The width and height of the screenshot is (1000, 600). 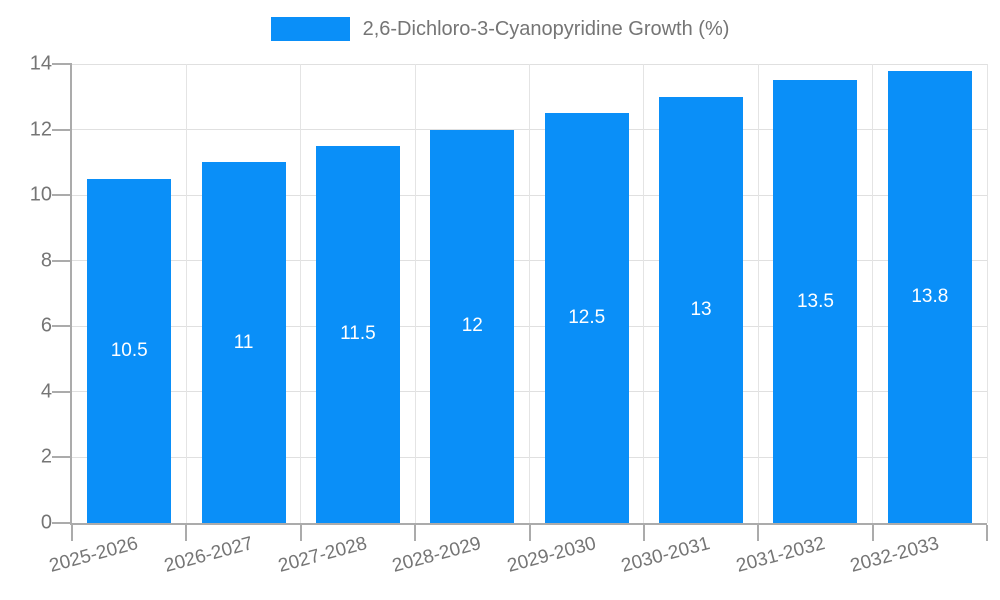 What do you see at coordinates (46, 325) in the screenshot?
I see `y-axis-label: 6` at bounding box center [46, 325].